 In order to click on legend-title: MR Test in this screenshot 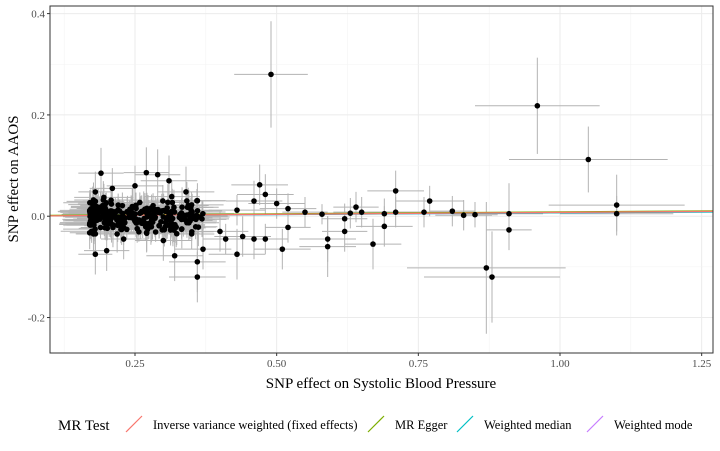, I will do `click(84, 426)`.